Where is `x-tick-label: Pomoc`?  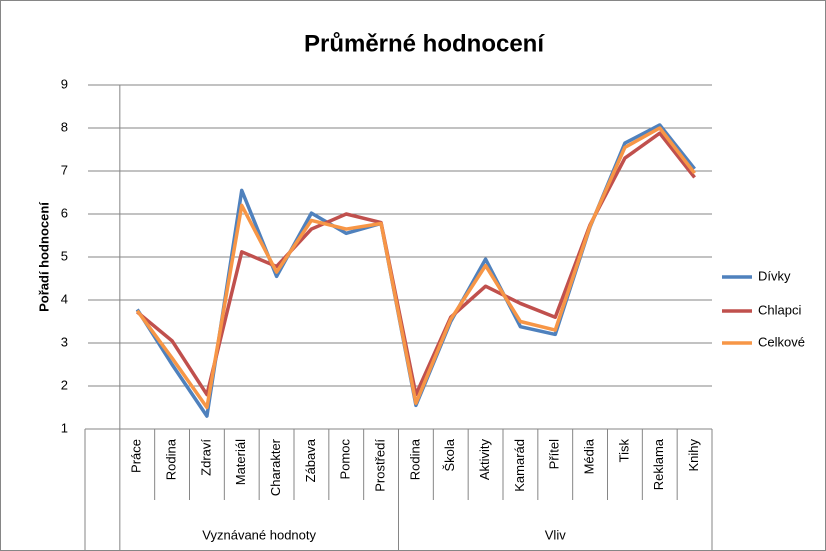
x-tick-label: Pomoc is located at coordinates (345, 459).